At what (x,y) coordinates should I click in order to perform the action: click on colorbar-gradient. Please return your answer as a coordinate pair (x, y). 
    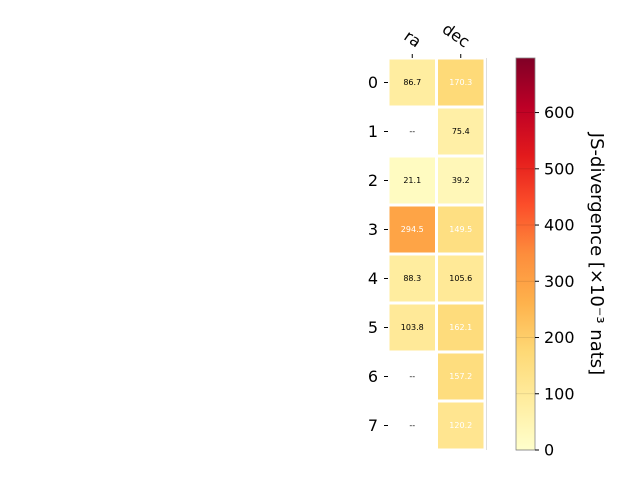
    Looking at the image, I should click on (525, 254).